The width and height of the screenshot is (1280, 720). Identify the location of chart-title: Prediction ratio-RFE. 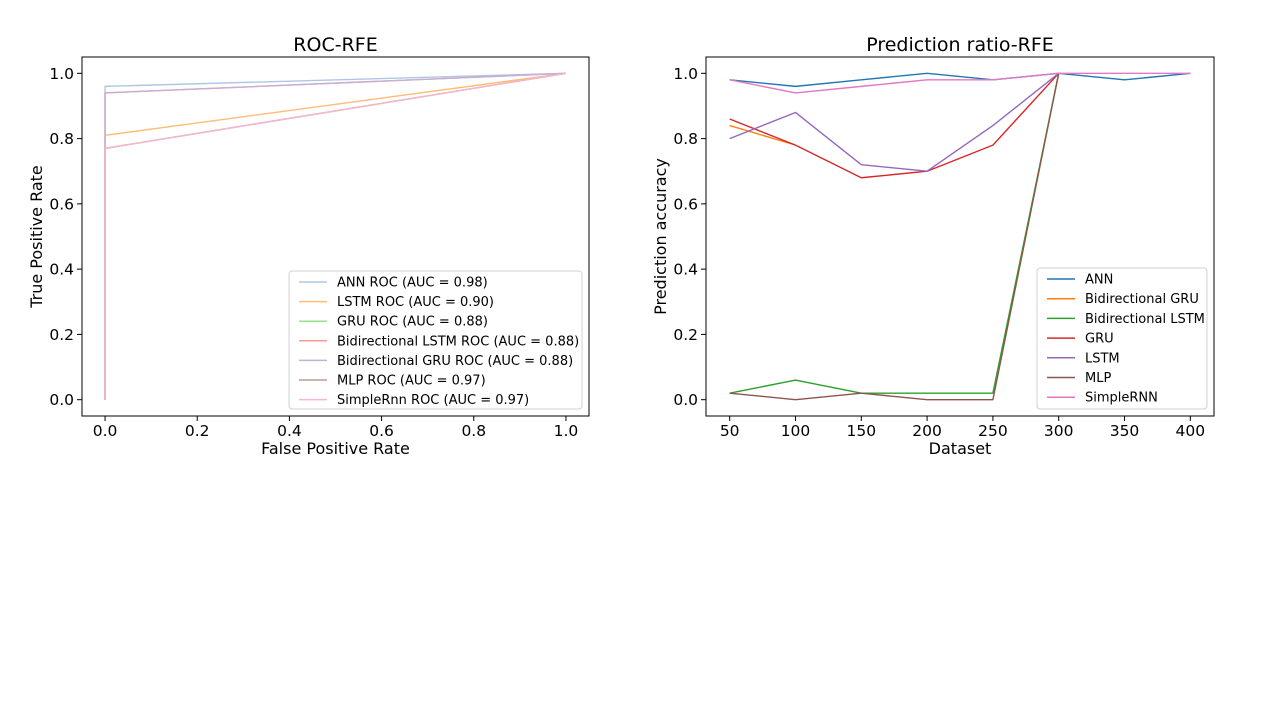
(960, 45).